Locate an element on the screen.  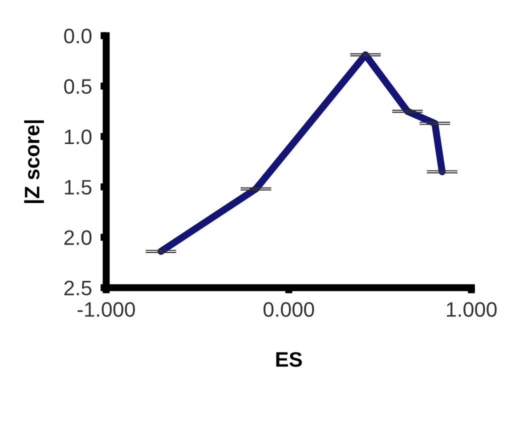
y-tick-label: 2.5 is located at coordinates (78, 288).